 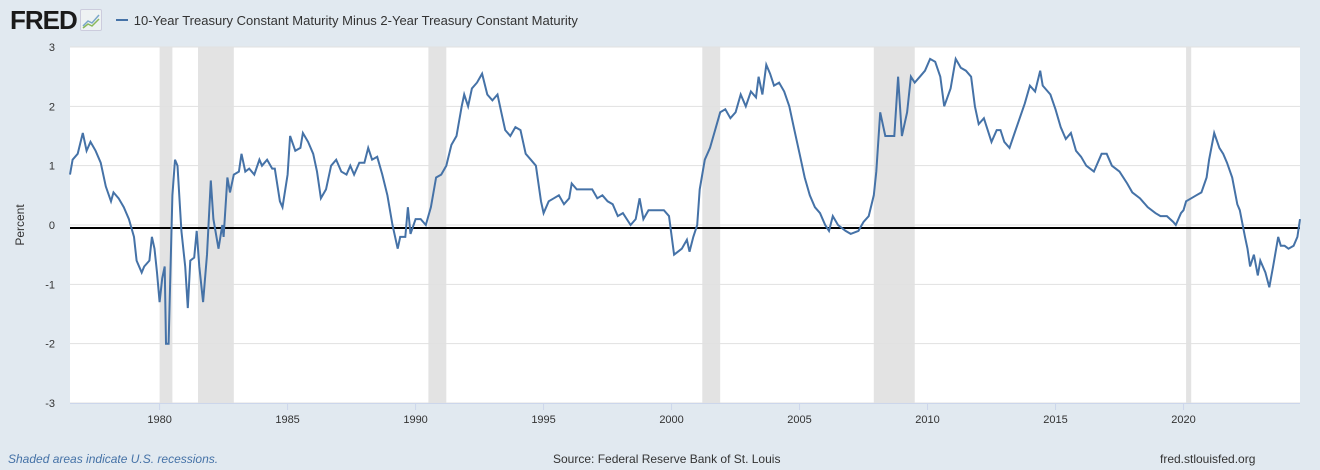 I want to click on site-link: fred.stlouisfed.org, so click(x=1208, y=459).